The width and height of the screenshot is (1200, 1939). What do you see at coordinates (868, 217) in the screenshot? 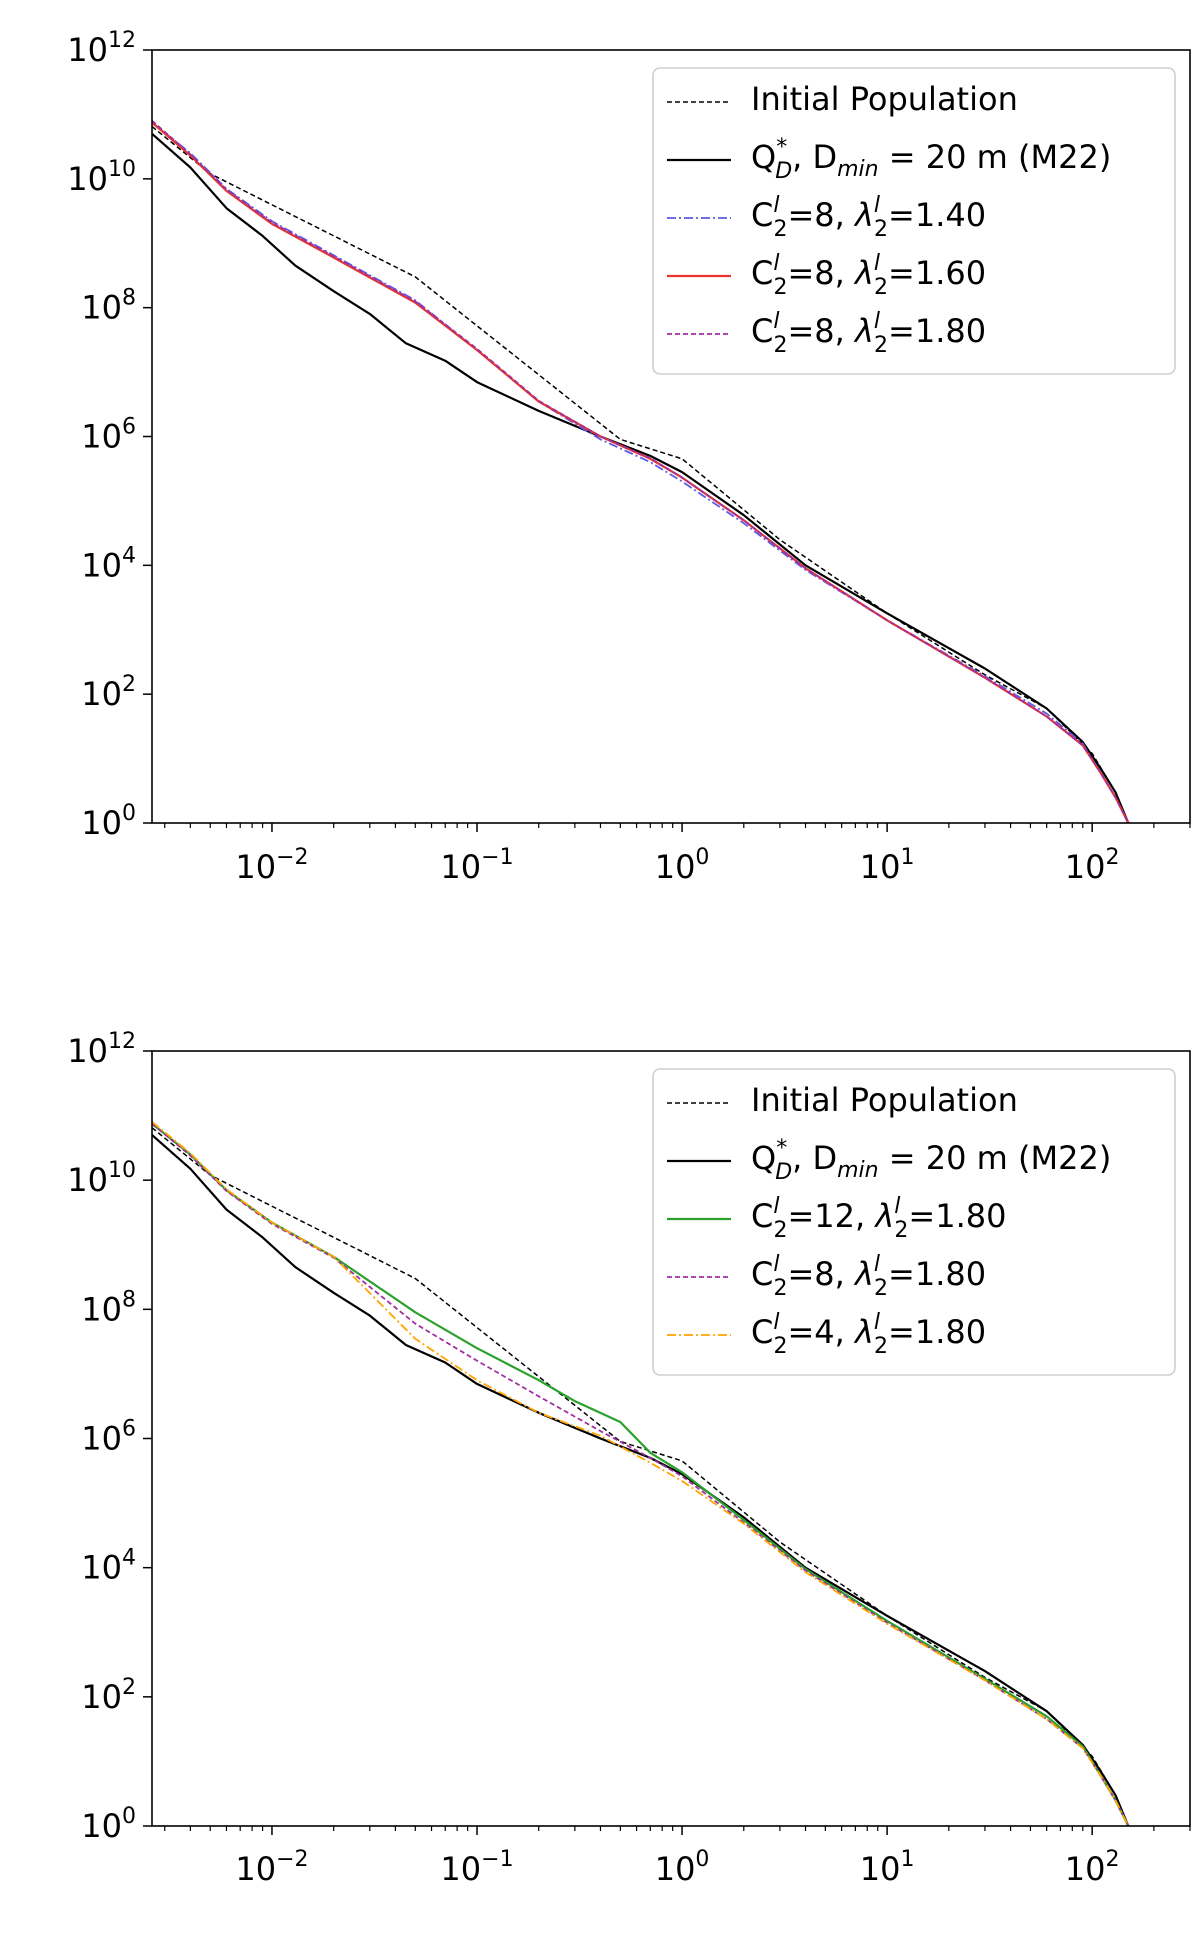
I see `legend-label-l140: Cl 2=8, λl 2=1.40` at bounding box center [868, 217].